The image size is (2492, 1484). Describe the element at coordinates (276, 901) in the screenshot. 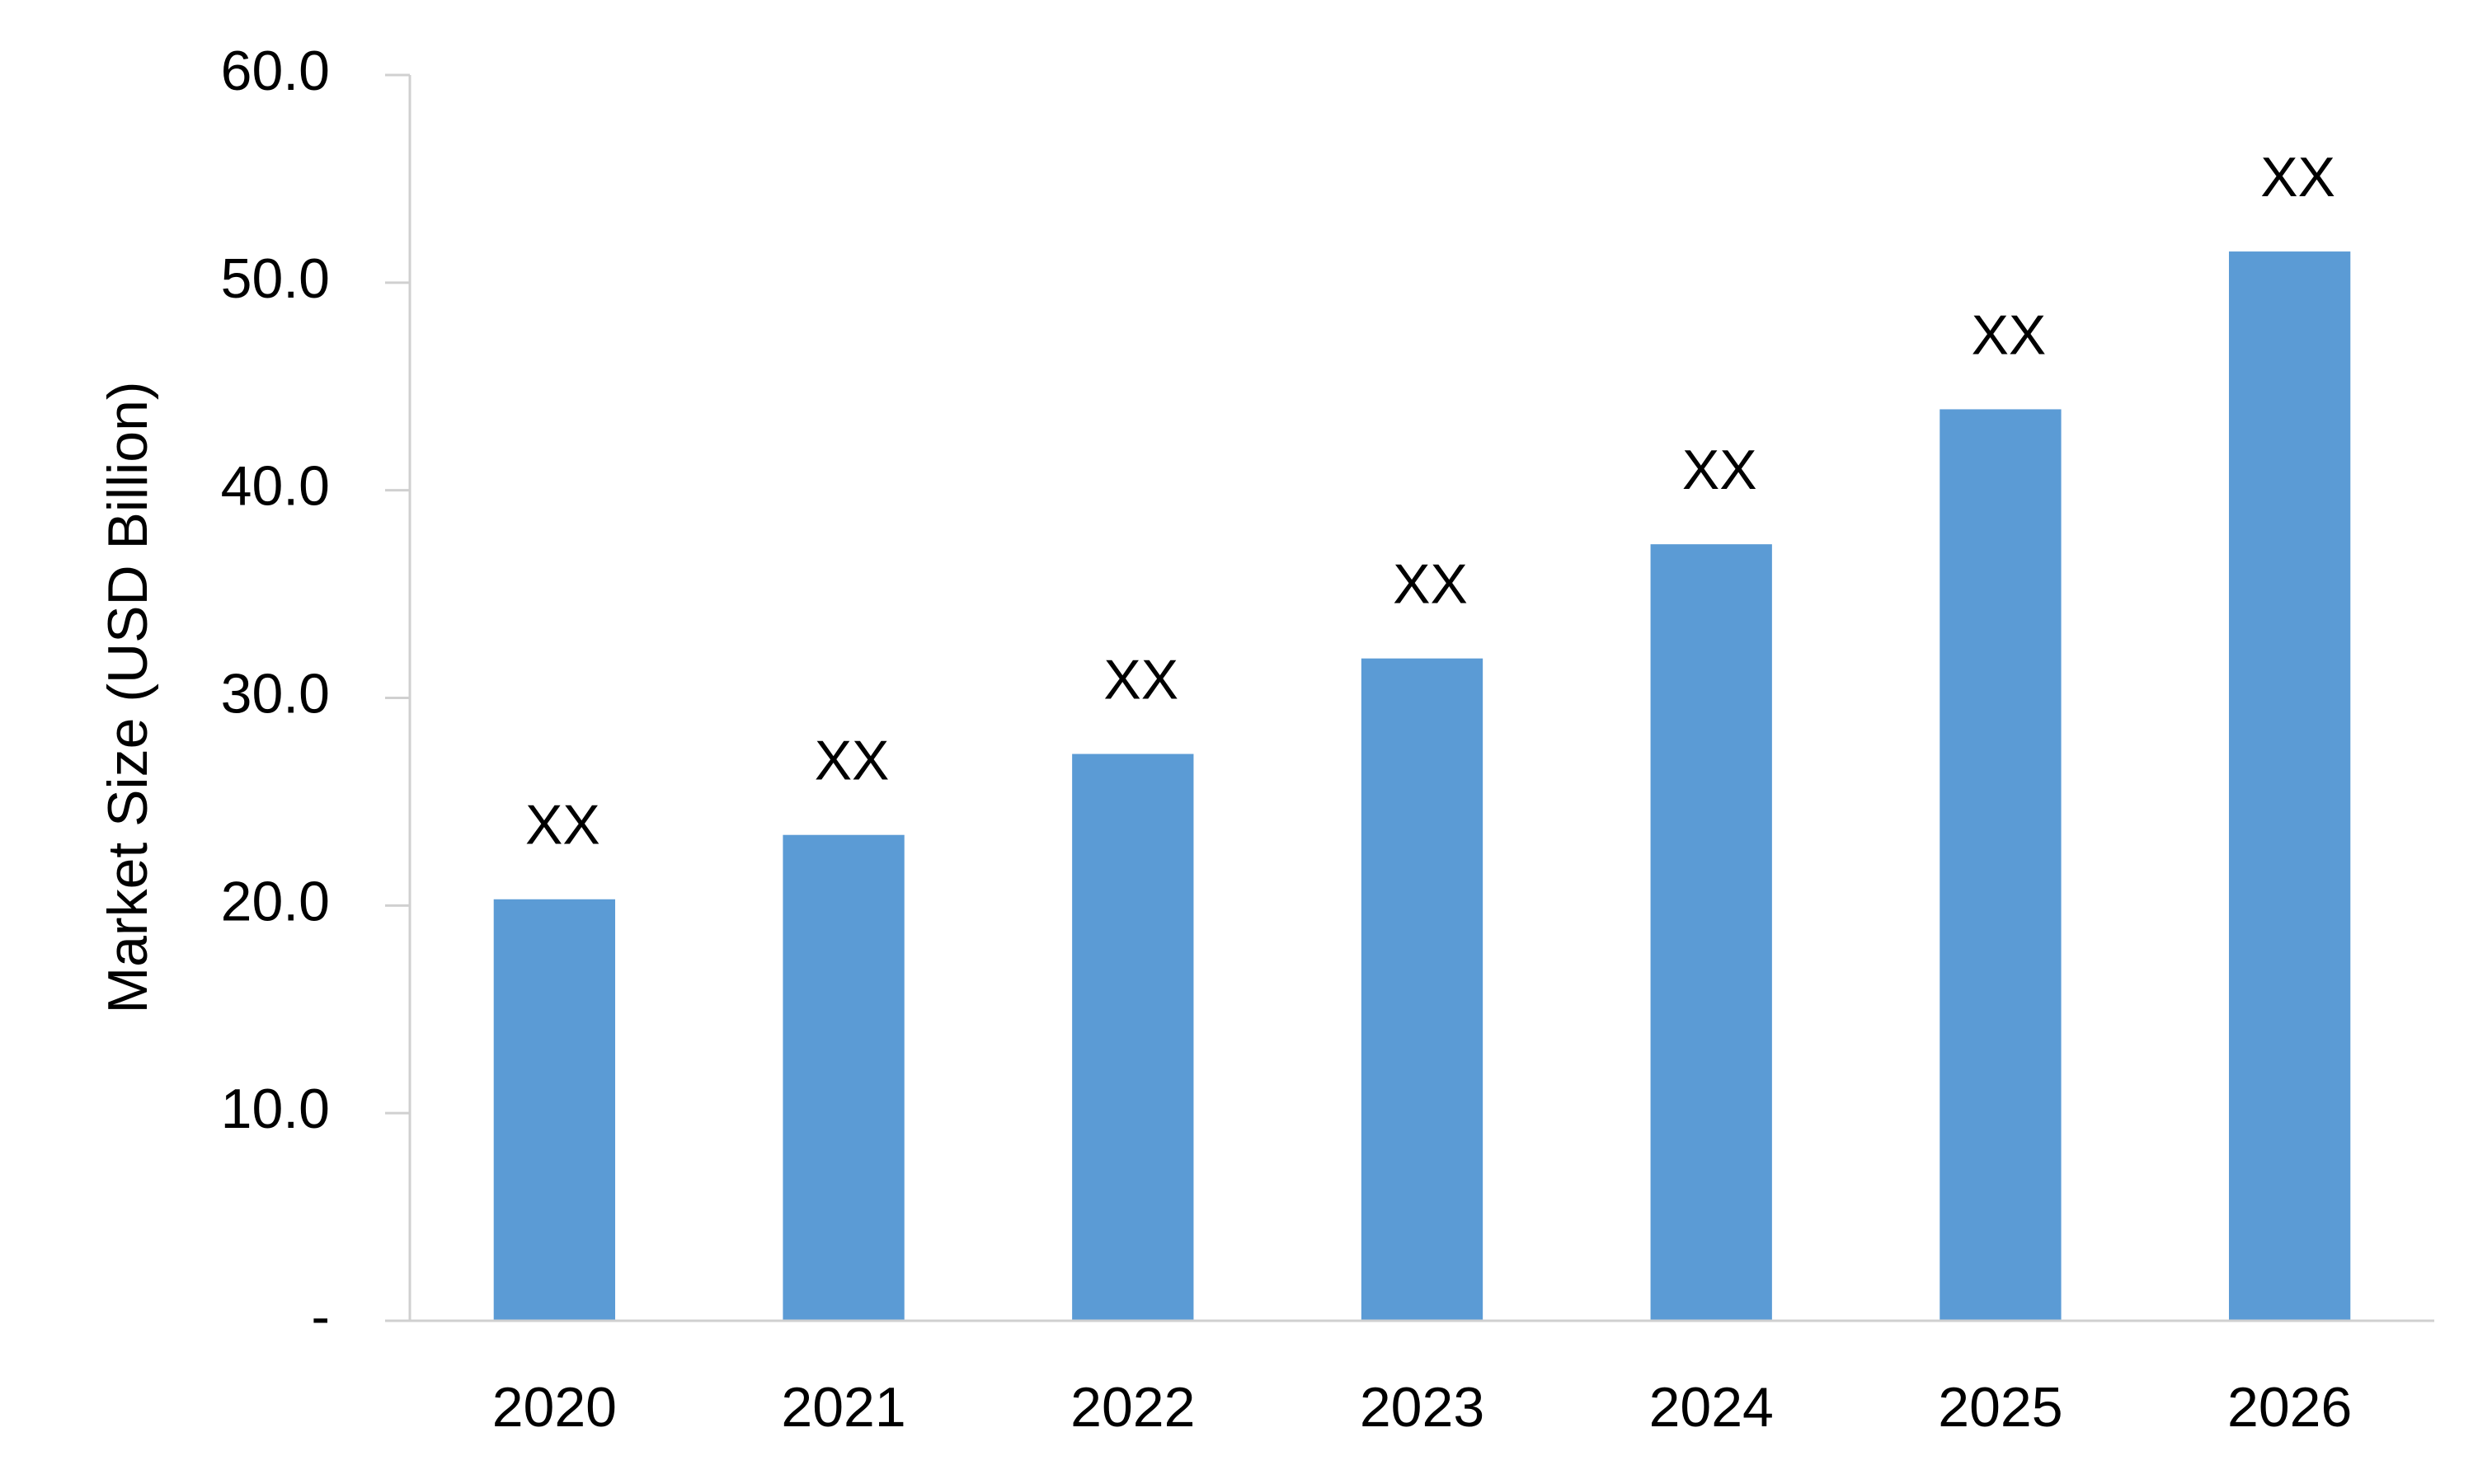

I see `y-tick-label: 20.0` at that location.